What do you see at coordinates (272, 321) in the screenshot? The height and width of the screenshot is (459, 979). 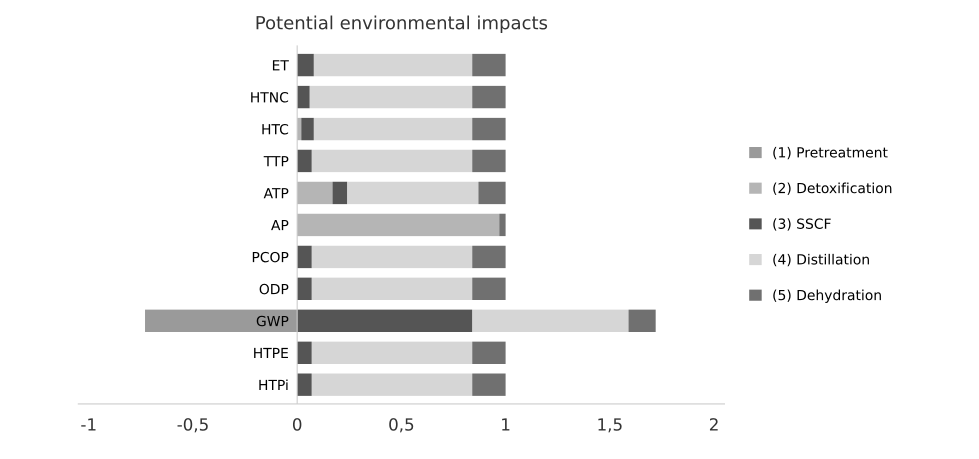 I see `y-tick-label: GWP` at bounding box center [272, 321].